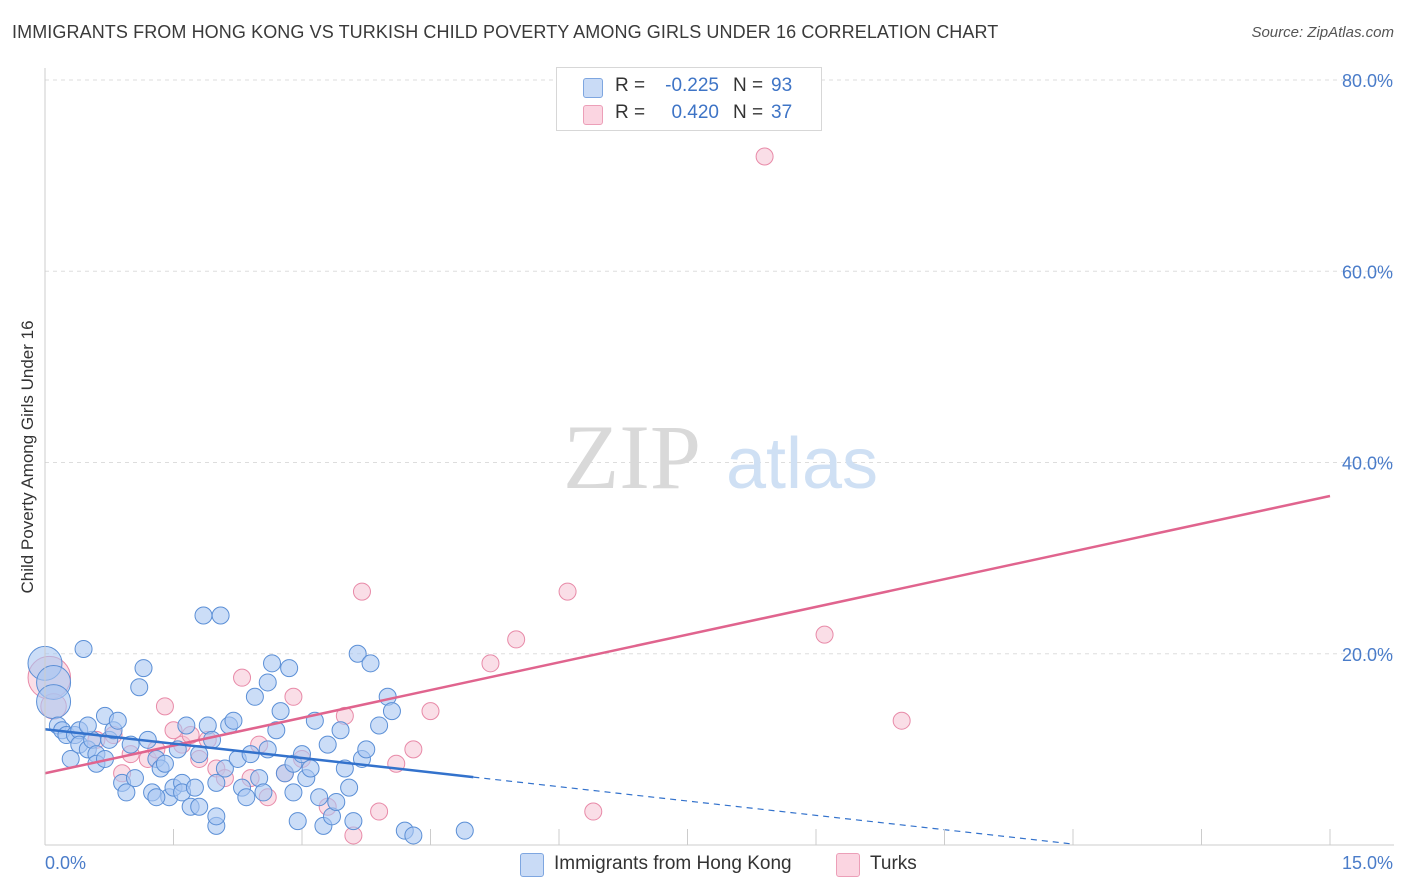  I want to click on correlation-legend: R = -0.225 N = 93 R = 0.420 N = 37, so click(689, 99).